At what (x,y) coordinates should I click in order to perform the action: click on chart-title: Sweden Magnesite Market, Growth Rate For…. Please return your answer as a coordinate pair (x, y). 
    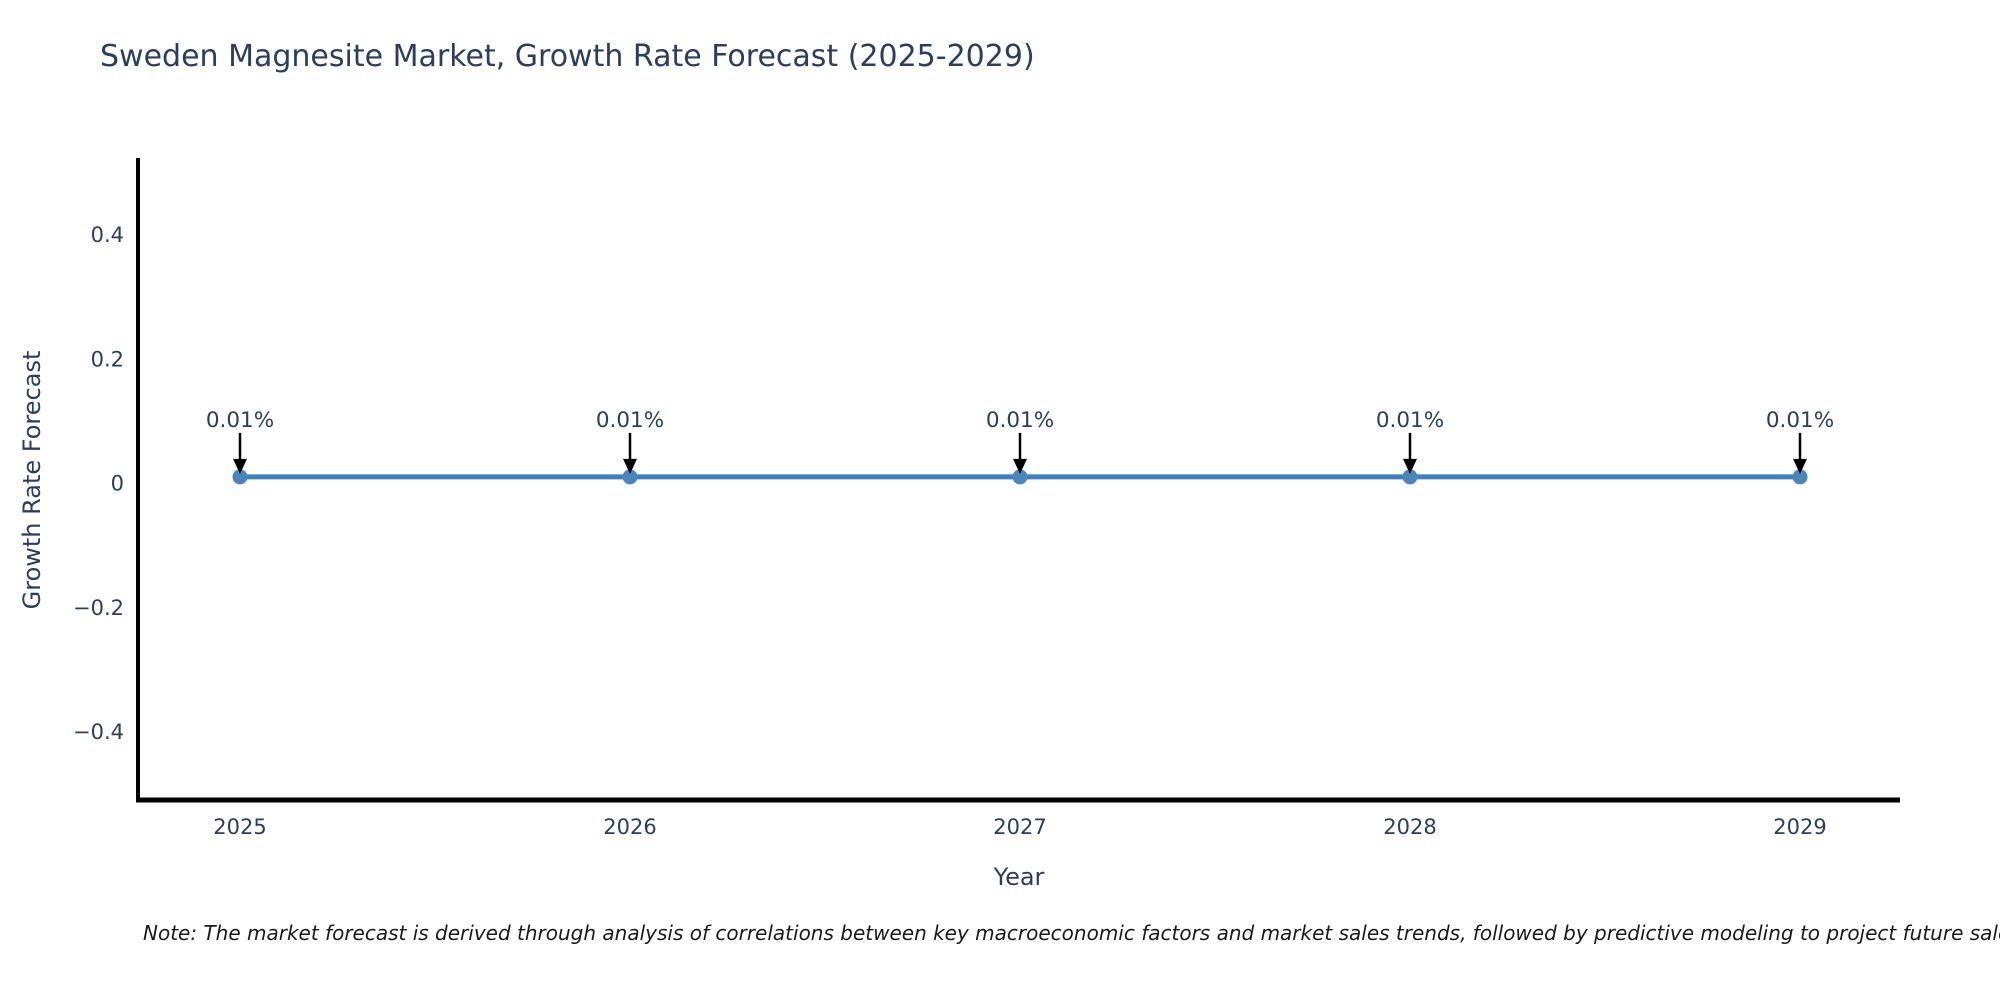
    Looking at the image, I should click on (567, 56).